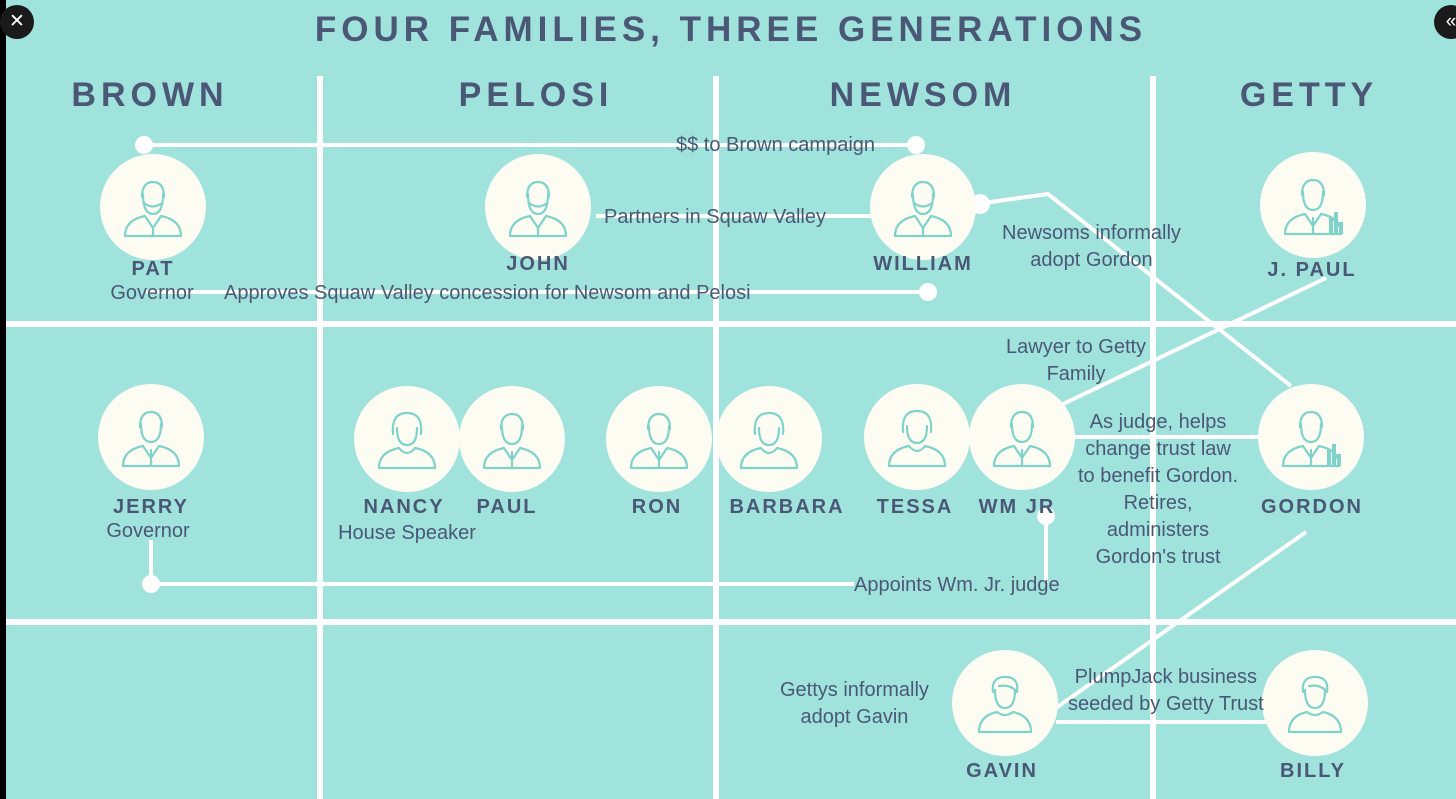 The image size is (1456, 799). What do you see at coordinates (1309, 95) in the screenshot?
I see `family-getty: GETTY` at bounding box center [1309, 95].